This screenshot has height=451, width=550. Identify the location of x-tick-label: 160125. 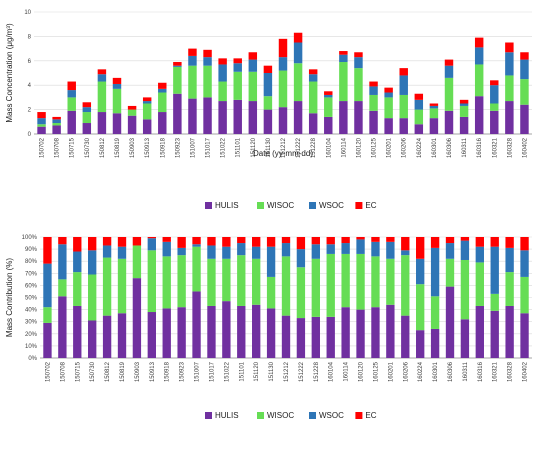
(376, 371).